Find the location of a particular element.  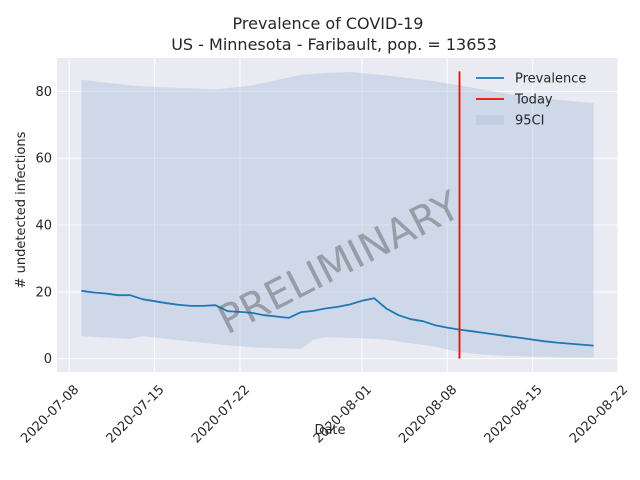

legend-label-today: Today is located at coordinates (533, 100).